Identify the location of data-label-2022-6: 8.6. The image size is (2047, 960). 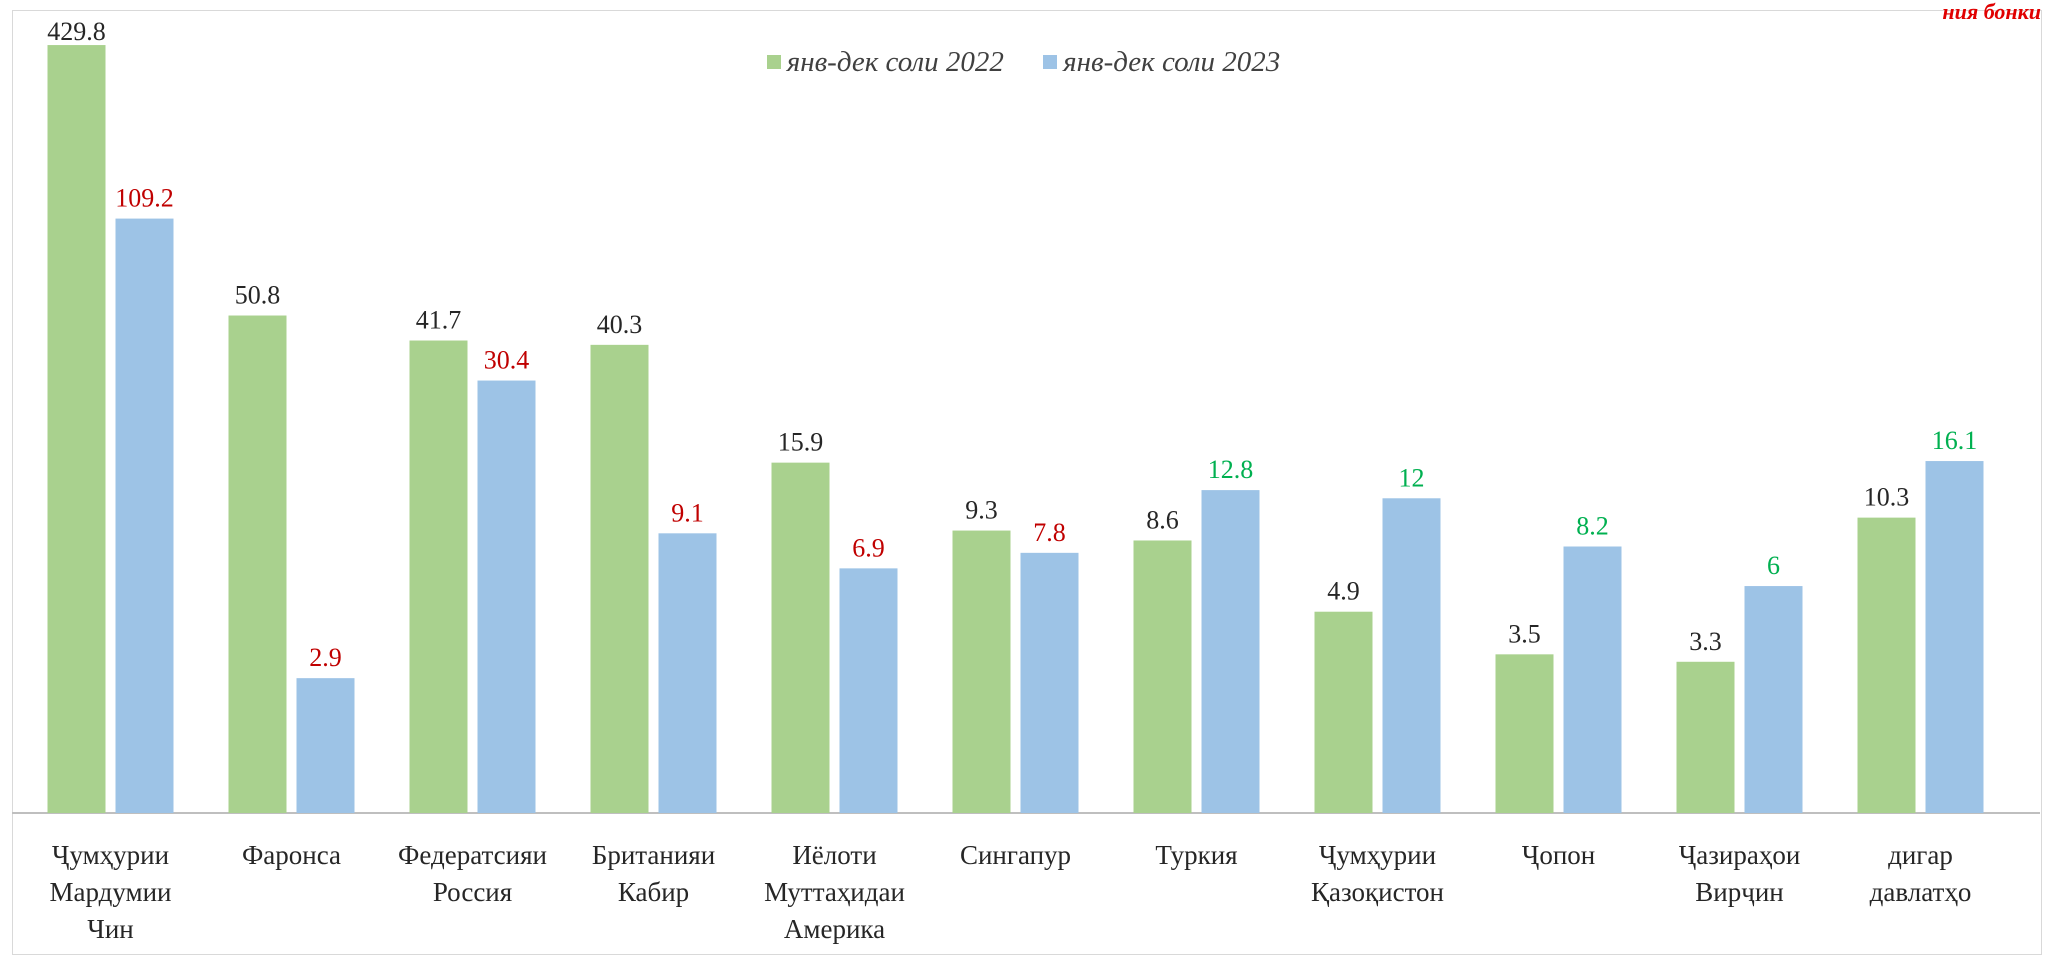
(1162, 519).